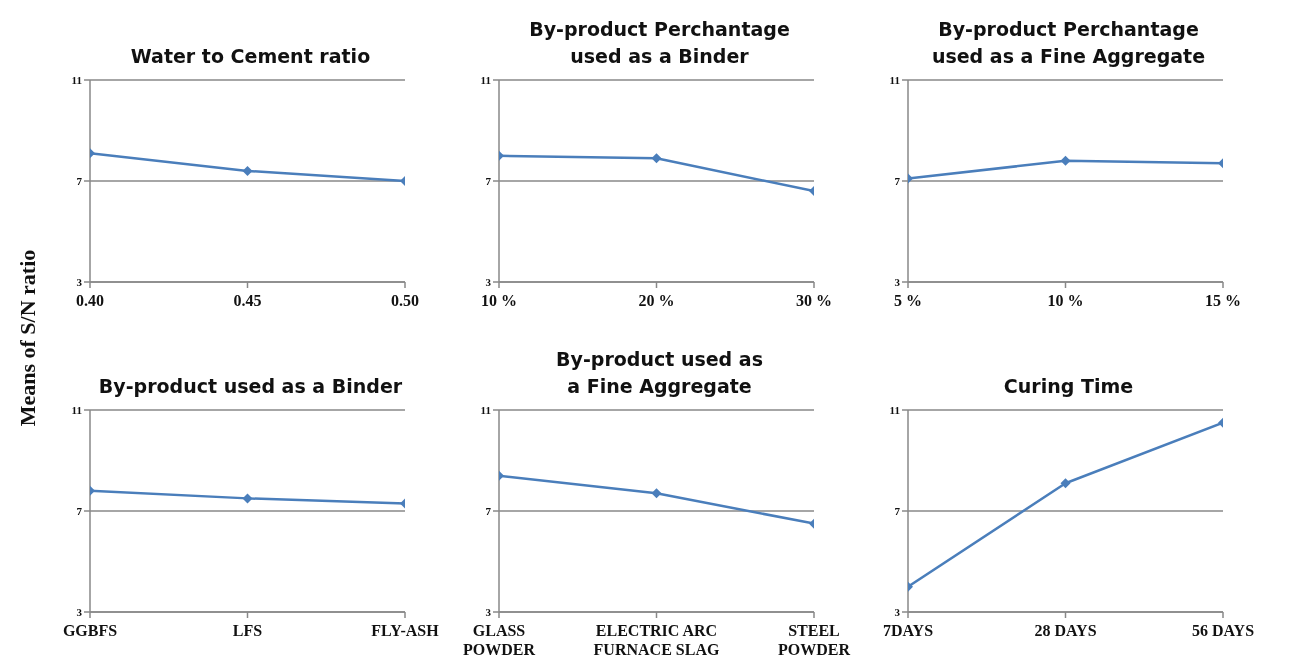 This screenshot has width=1309, height=667. What do you see at coordinates (28, 338) in the screenshot?
I see `y-axis-title: Means of S/N ratio` at bounding box center [28, 338].